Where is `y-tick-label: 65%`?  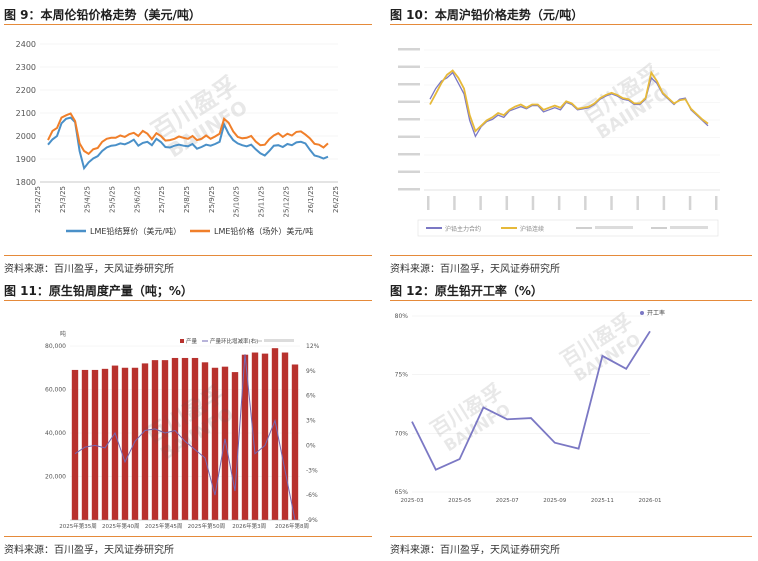
y-tick-label: 65% is located at coordinates (402, 492).